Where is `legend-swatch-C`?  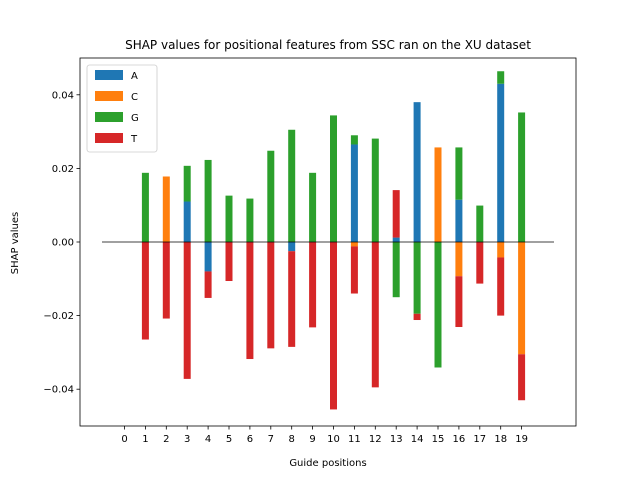 legend-swatch-C is located at coordinates (109, 96).